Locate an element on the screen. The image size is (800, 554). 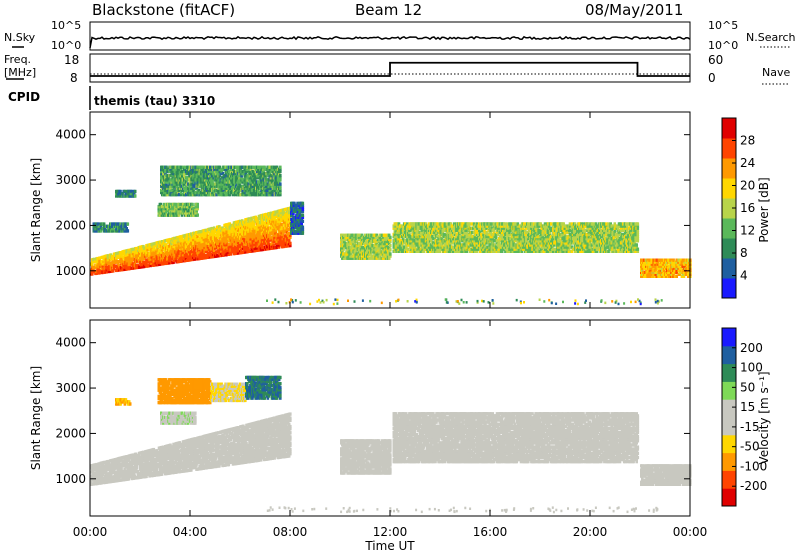
cpid-value: themis (tau) 3310 is located at coordinates (154, 101).